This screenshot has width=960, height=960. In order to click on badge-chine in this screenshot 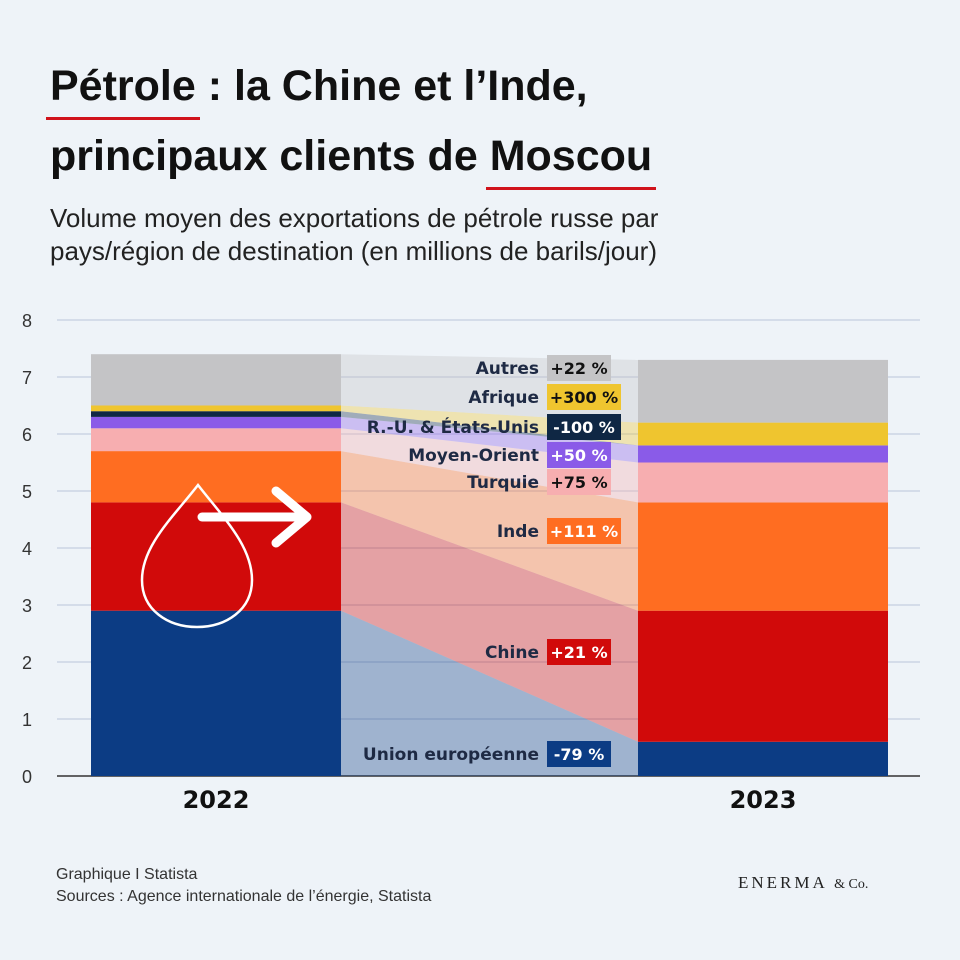, I will do `click(579, 652)`.